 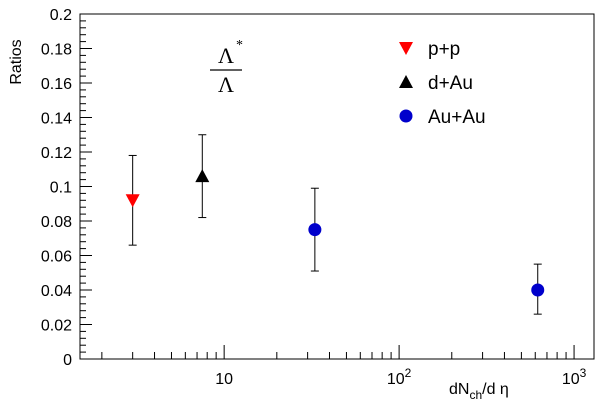 I want to click on legend-label: d+Au, so click(x=450, y=83).